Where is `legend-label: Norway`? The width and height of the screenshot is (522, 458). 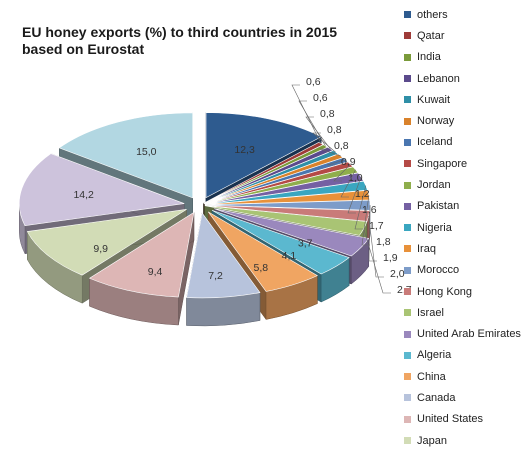 legend-label: Norway is located at coordinates (436, 121).